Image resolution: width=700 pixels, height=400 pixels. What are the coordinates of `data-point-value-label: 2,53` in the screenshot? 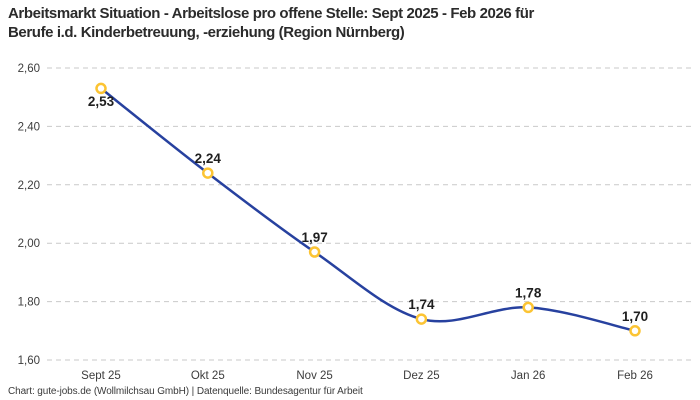 It's located at (101, 101).